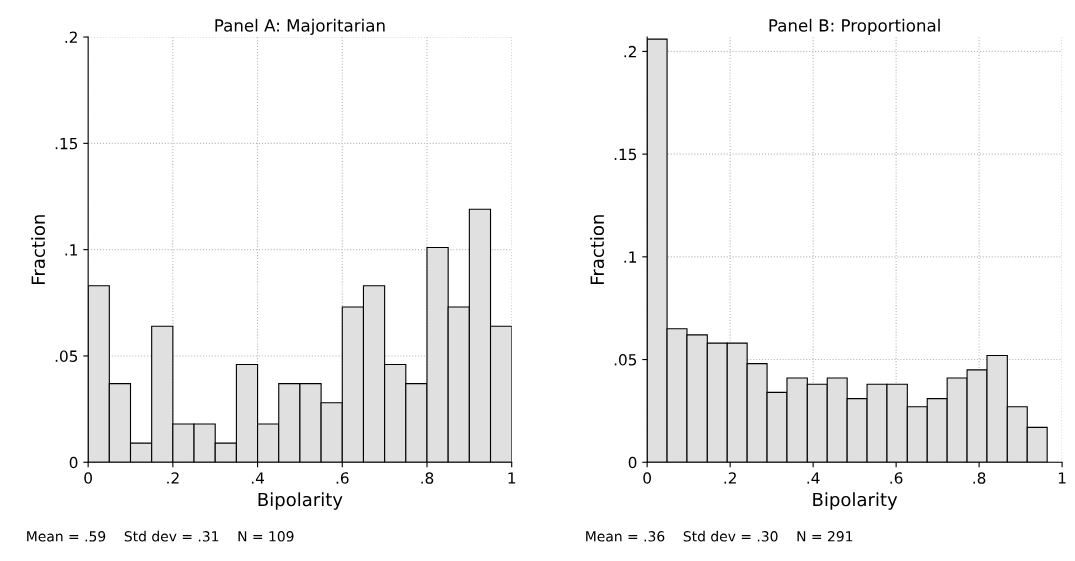 This screenshot has width=1075, height=561. Describe the element at coordinates (854, 26) in the screenshot. I see `chart-title: Panel B: Proportional` at that location.